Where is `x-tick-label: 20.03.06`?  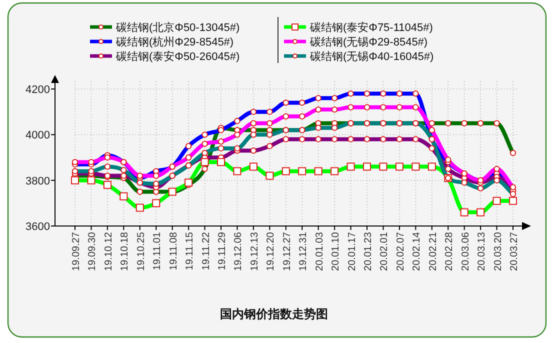
x-tick-label: 20.03.06 is located at coordinates (466, 251).